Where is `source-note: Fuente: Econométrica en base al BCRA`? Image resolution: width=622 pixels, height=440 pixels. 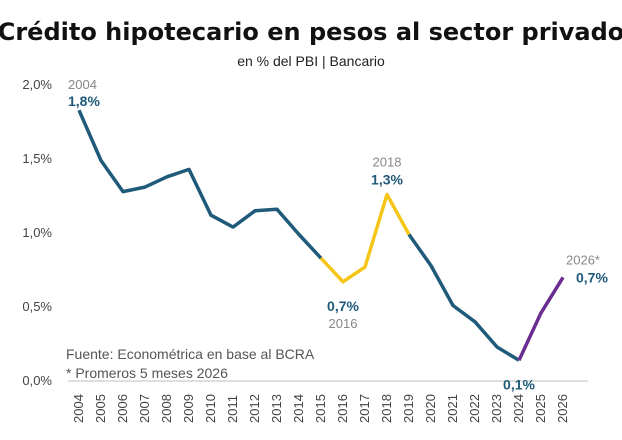 source-note: Fuente: Econométrica en base al BCRA is located at coordinates (190, 354).